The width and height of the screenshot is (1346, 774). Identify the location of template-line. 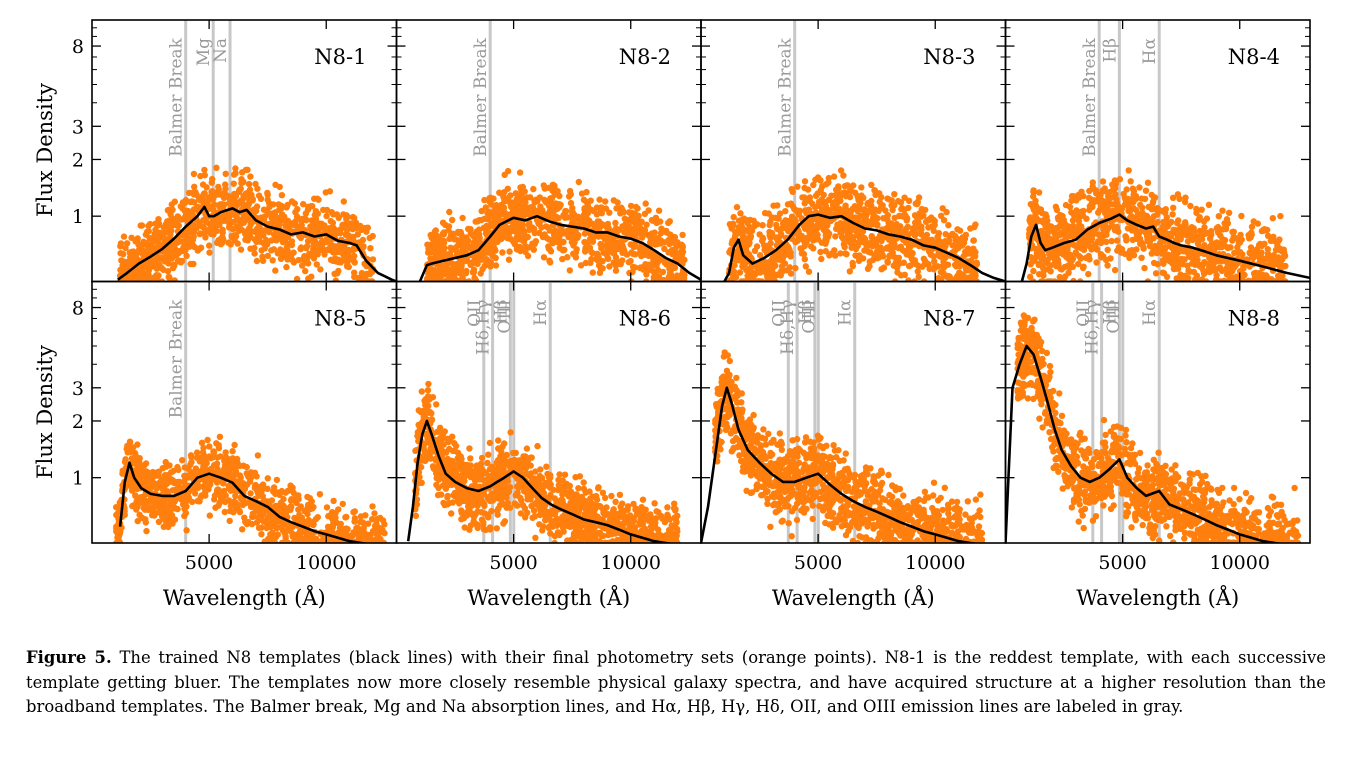
(864, 247).